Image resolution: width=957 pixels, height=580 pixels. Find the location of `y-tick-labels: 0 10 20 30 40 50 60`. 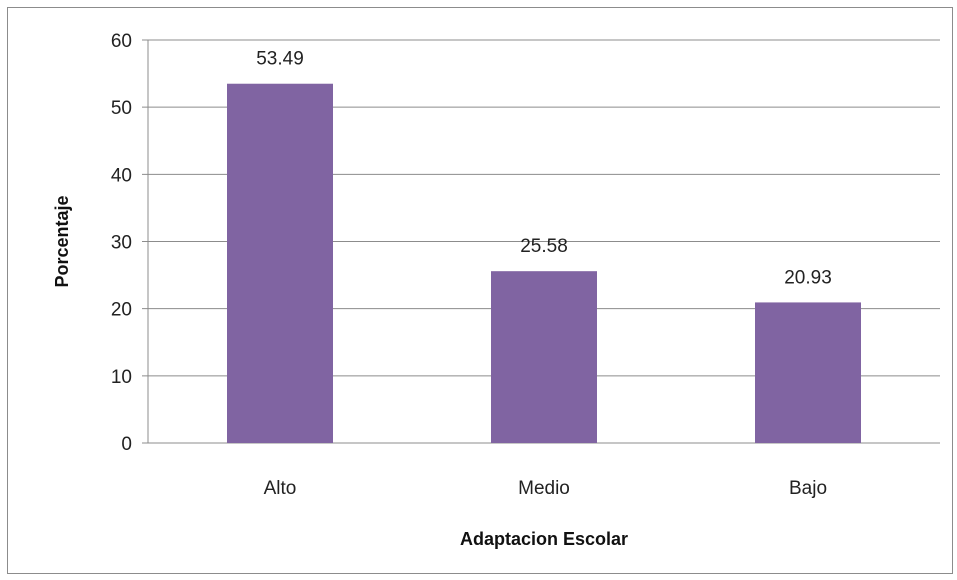

y-tick-labels: 0 10 20 30 40 50 60 is located at coordinates (121, 243).